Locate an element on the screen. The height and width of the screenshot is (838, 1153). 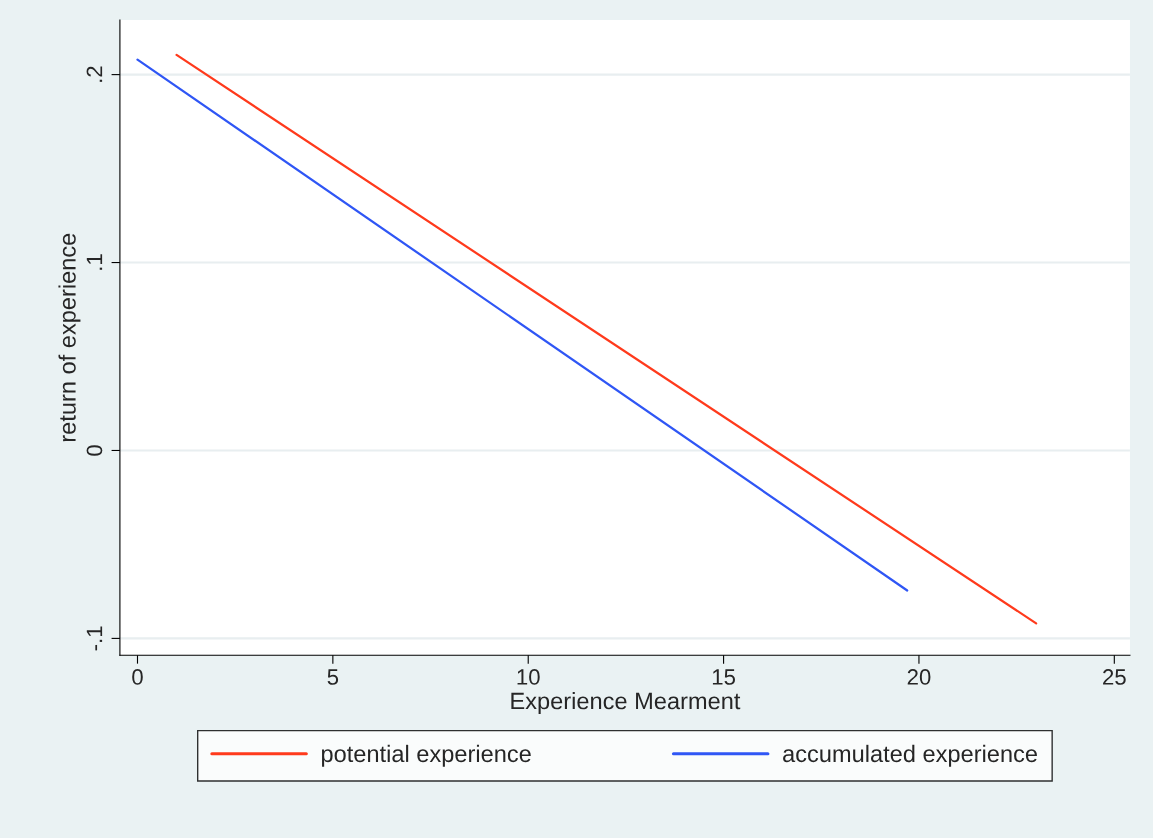
x-tick-label: 0 is located at coordinates (137, 677).